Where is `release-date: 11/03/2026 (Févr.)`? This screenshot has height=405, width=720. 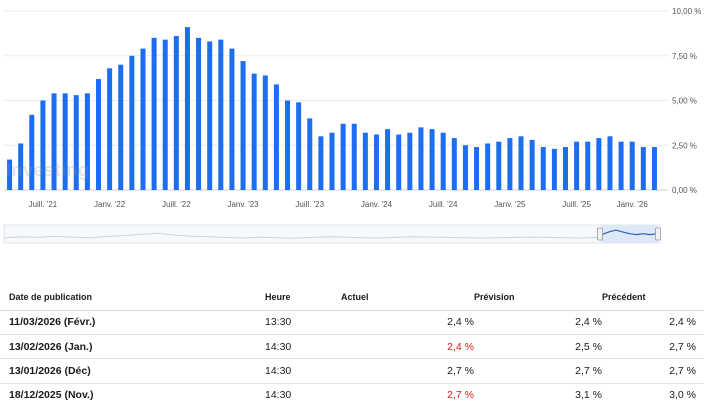 release-date: 11/03/2026 (Févr.) is located at coordinates (122, 322).